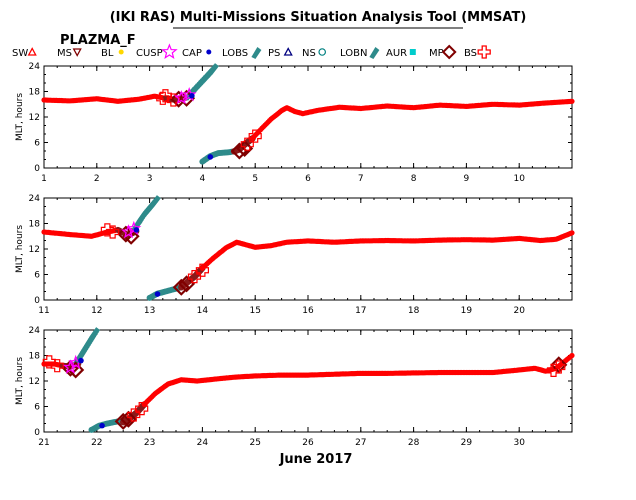 The image size is (636, 500). Describe the element at coordinates (412, 52) in the screenshot. I see `legend-symbol-square-icon` at that location.